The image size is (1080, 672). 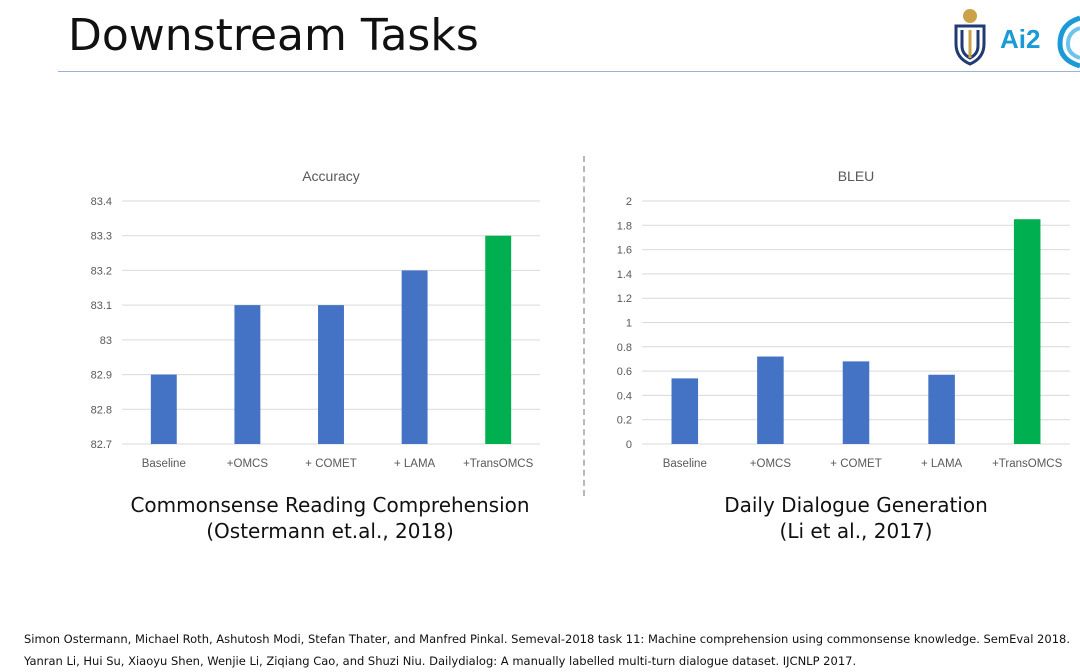 I want to click on chart-title: BLEU, so click(x=856, y=176).